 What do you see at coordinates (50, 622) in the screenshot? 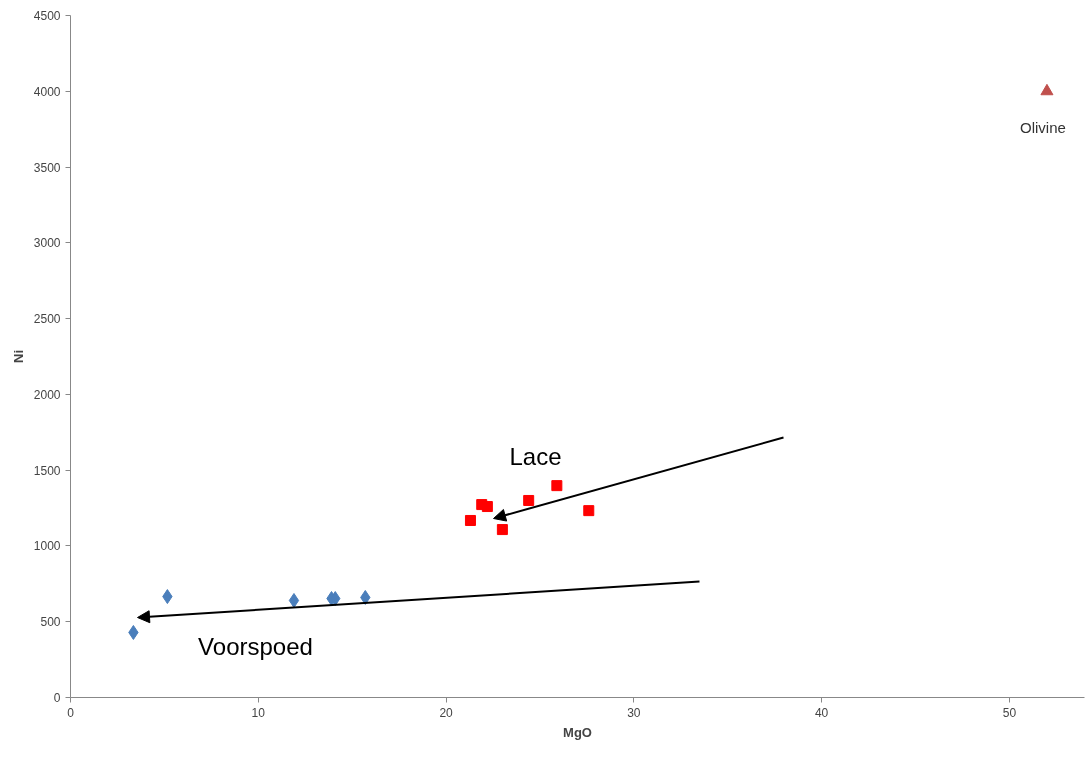
I see `y-tick-label: 500` at bounding box center [50, 622].